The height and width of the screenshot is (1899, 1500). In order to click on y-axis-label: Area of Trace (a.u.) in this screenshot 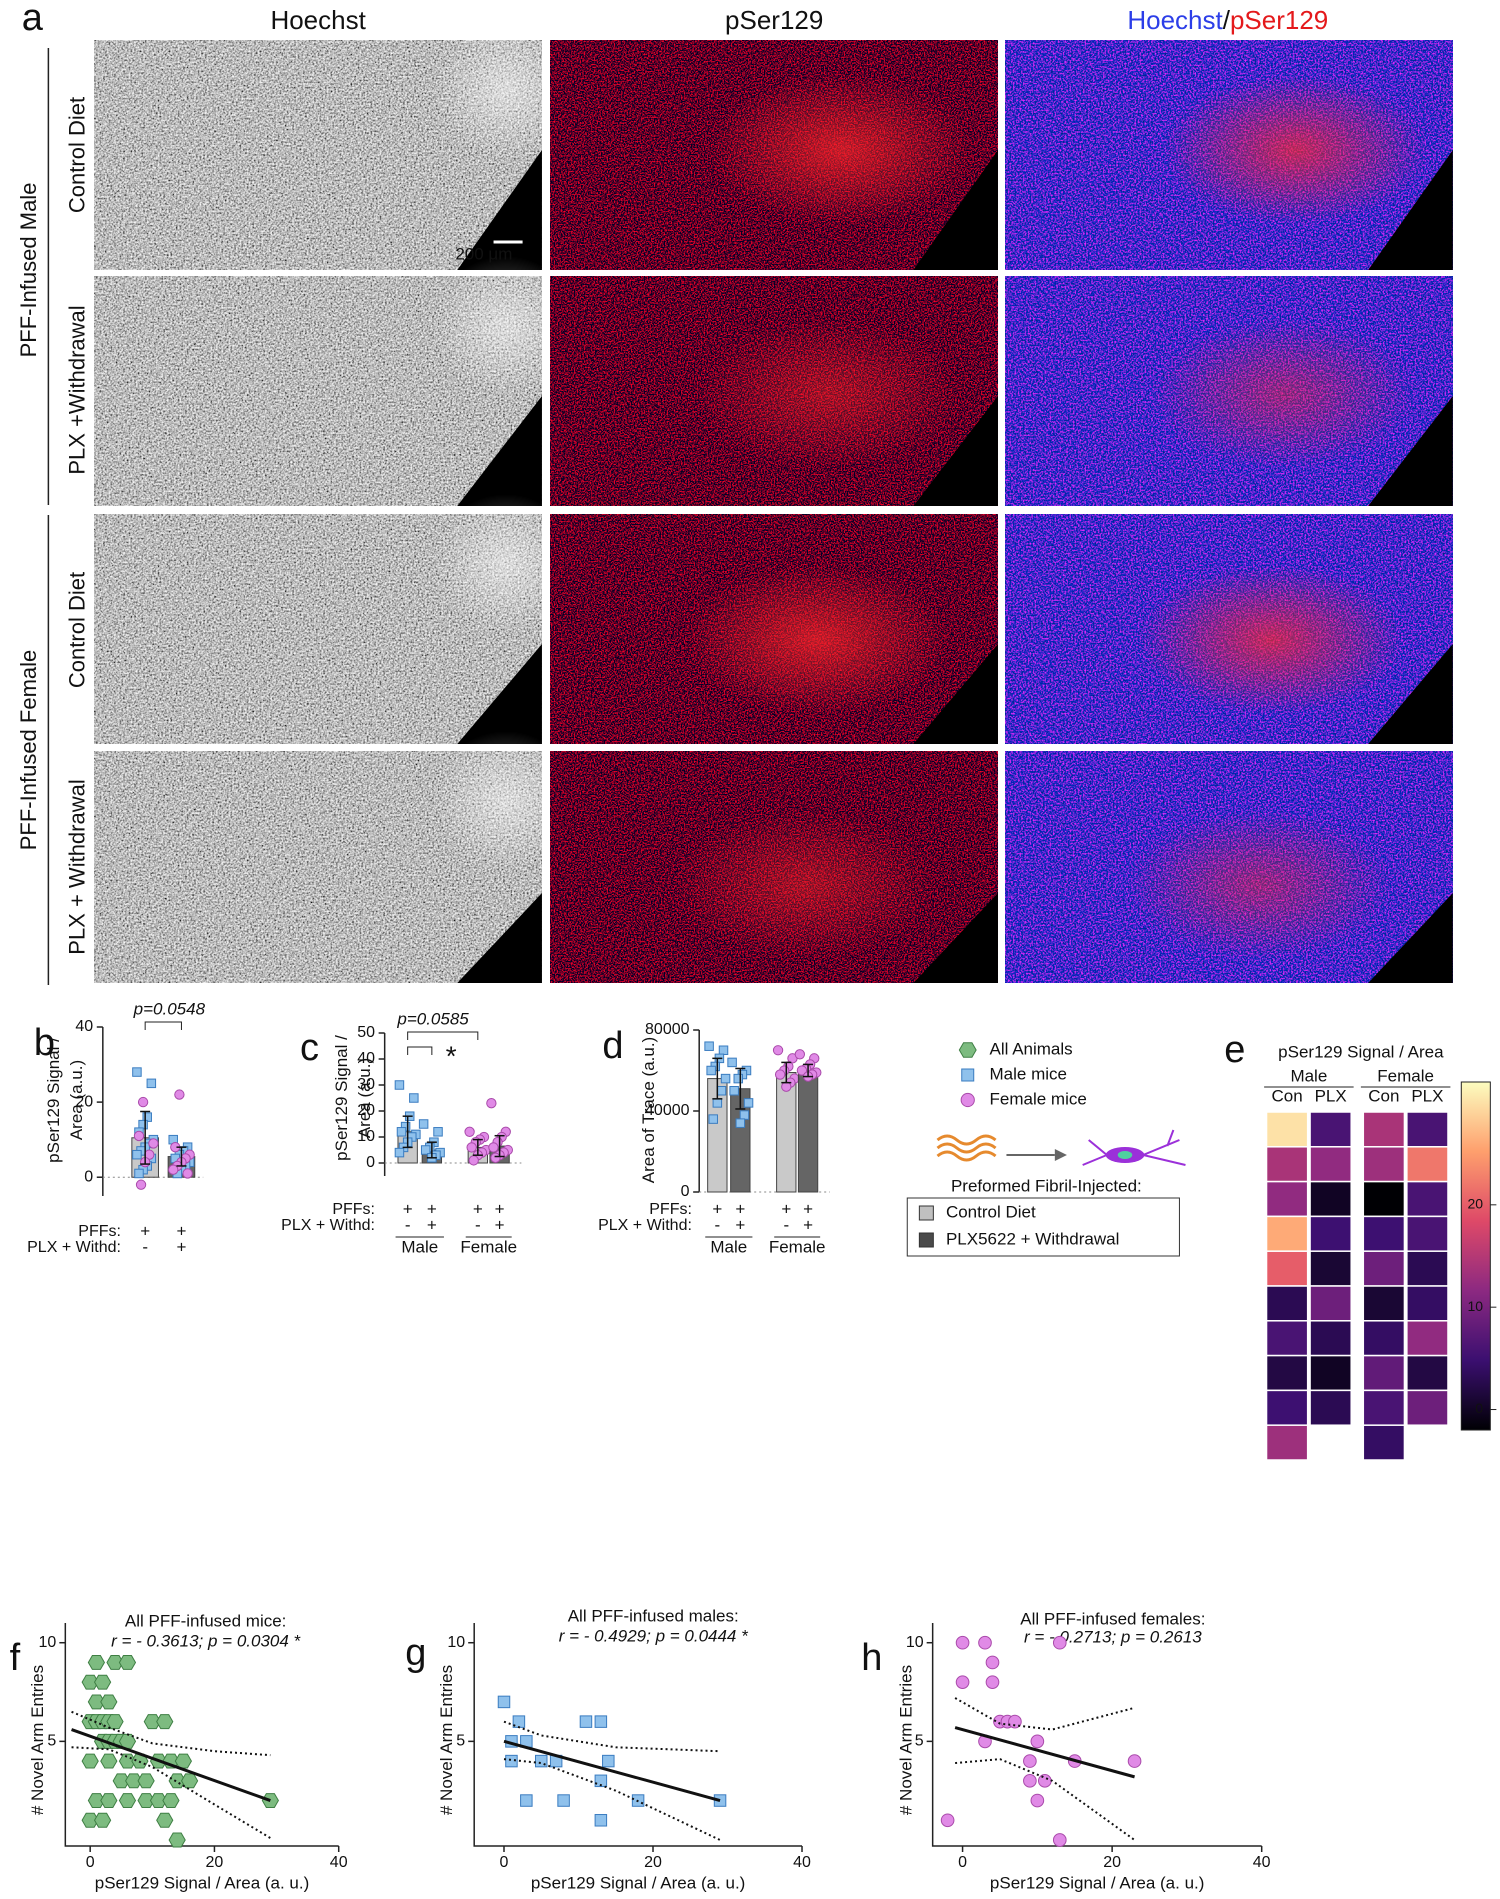, I will do `click(648, 1110)`.